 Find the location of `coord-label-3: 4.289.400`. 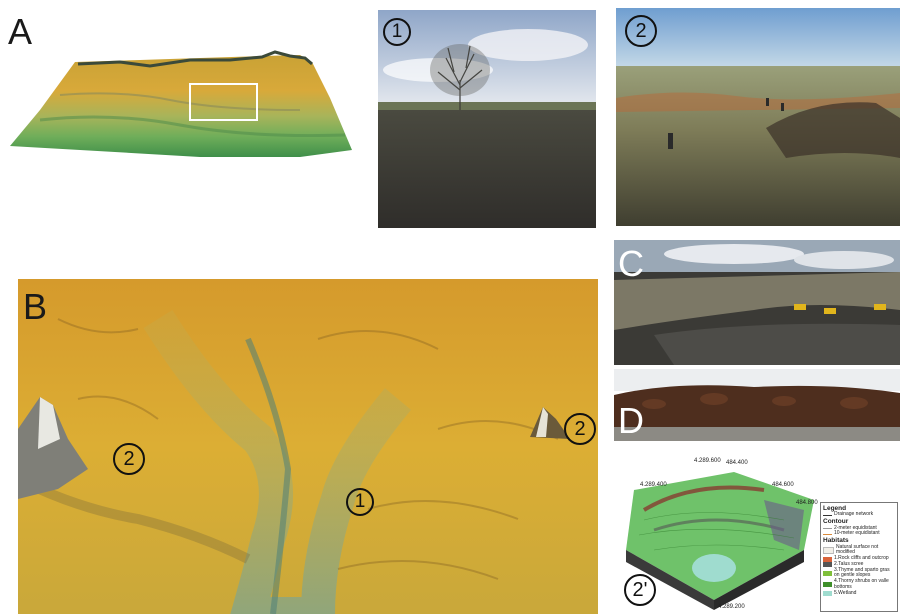

coord-label-3: 4.289.400 is located at coordinates (653, 485).